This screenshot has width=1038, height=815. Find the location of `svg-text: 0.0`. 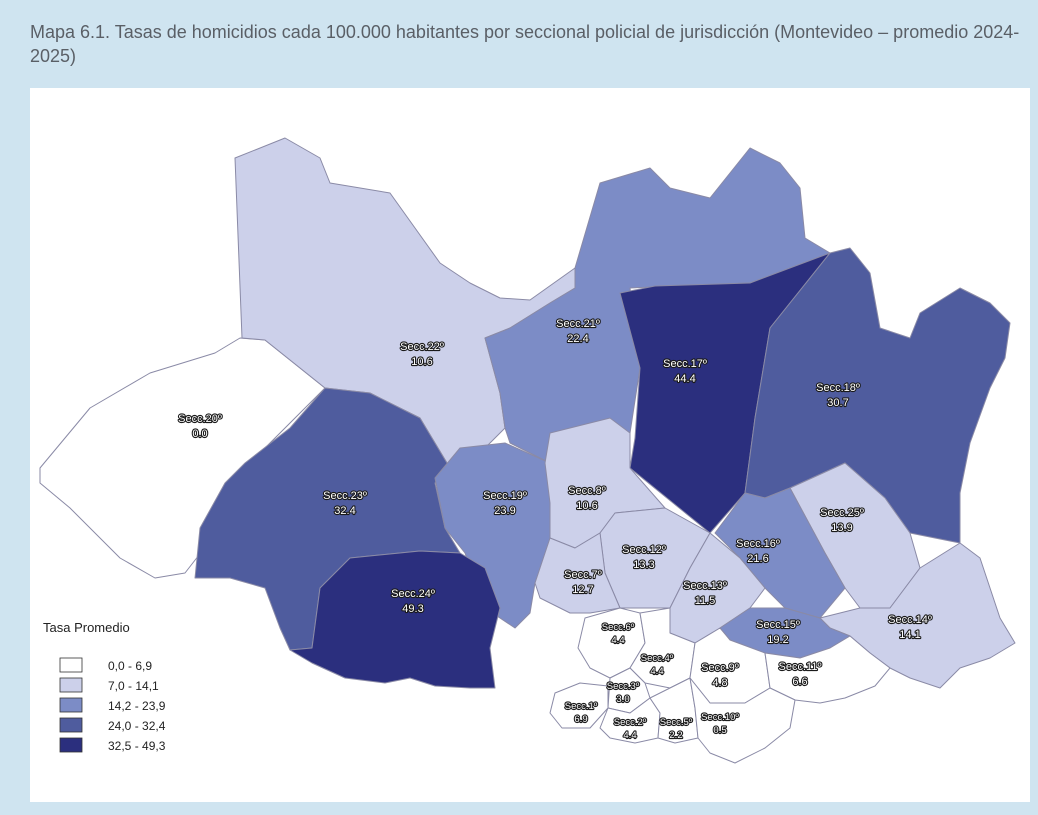

svg-text: 0.0 is located at coordinates (199, 434).